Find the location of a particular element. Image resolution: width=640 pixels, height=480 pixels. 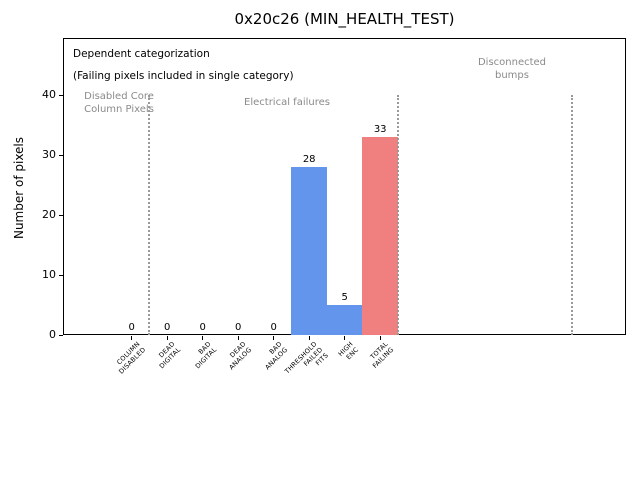

bar-value-label: 28 is located at coordinates (309, 159).